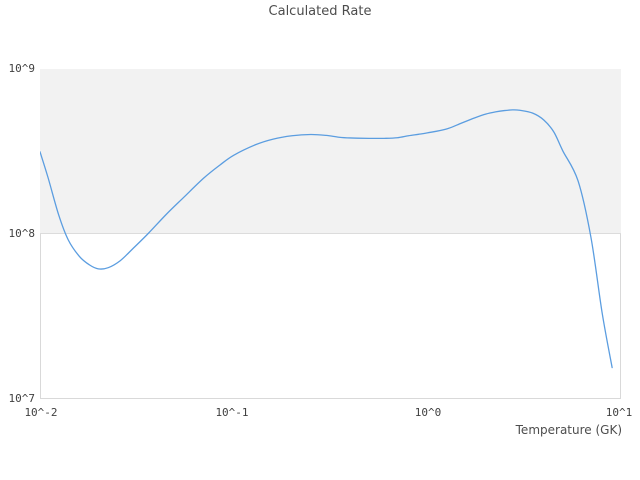 The width and height of the screenshot is (640, 480). I want to click on x-tick-label-1e0: 10^0, so click(428, 412).